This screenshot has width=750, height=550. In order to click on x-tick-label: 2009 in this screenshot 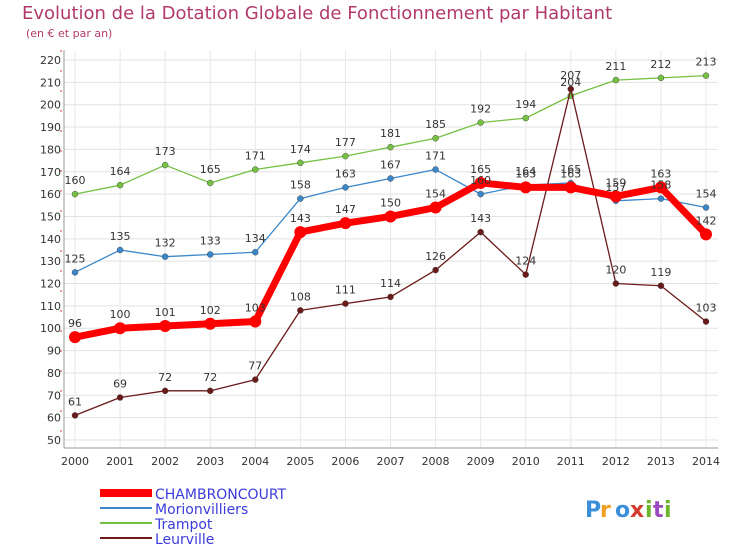, I will do `click(481, 461)`.